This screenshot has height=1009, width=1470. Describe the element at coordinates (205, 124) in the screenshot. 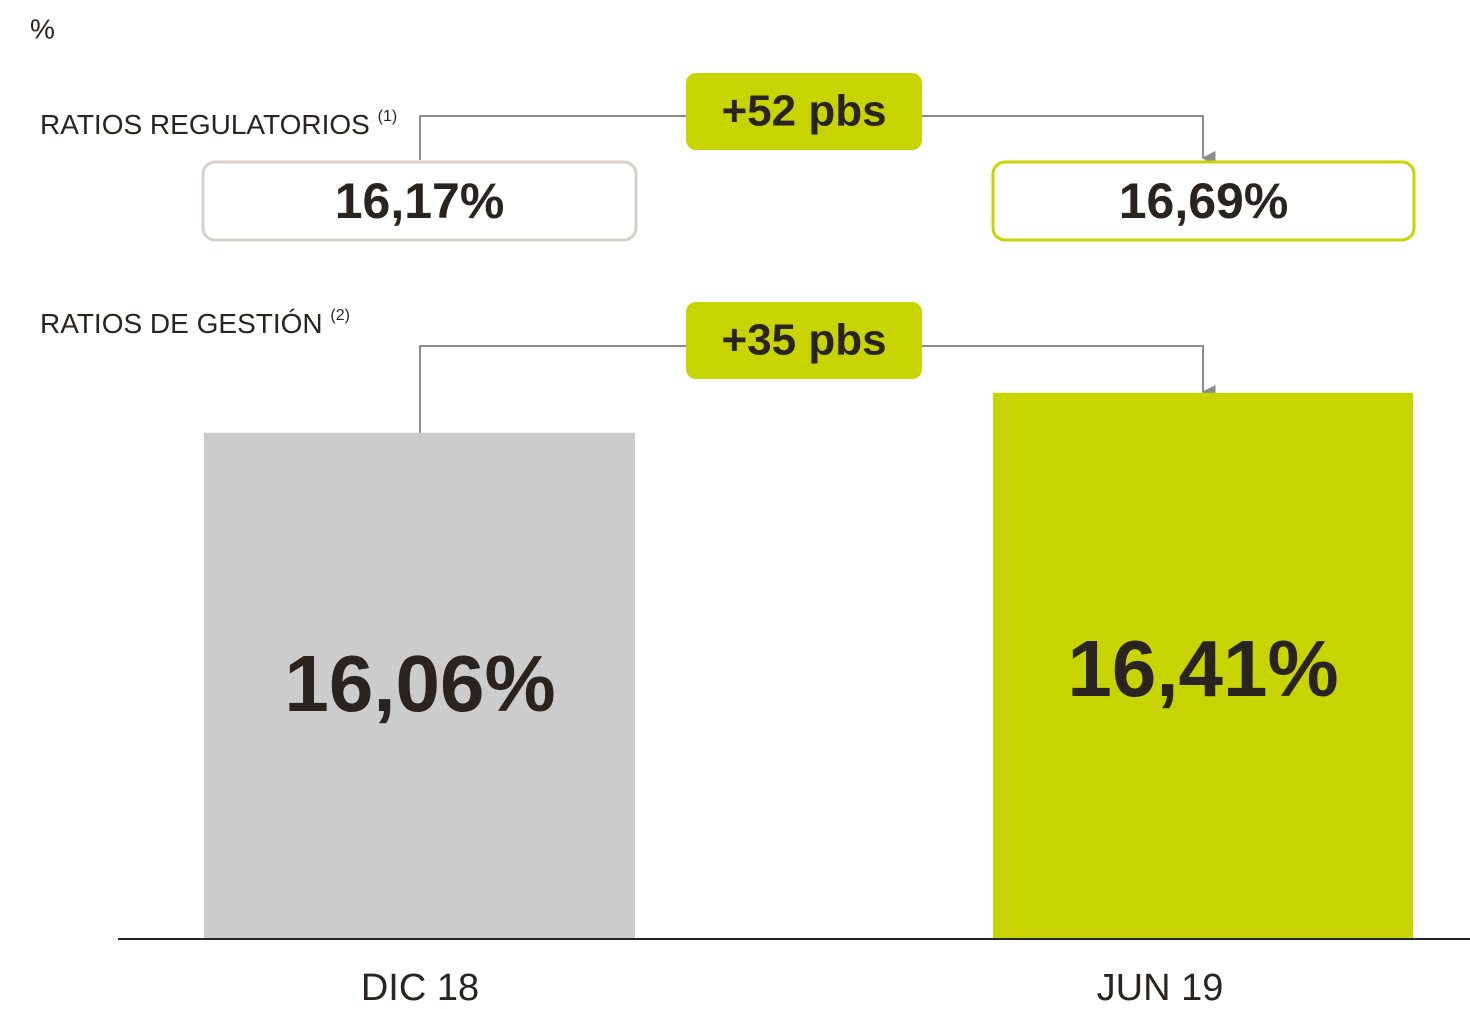

I see `regulatory-name: RATIOS REGULATORIOS` at that location.